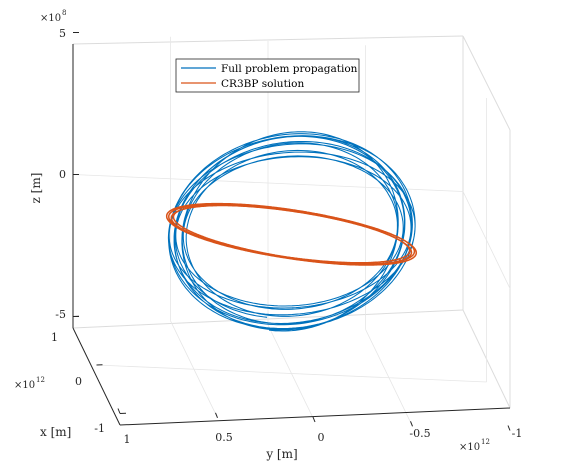  I want to click on z-multiplier: ×10 8, so click(53, 16).